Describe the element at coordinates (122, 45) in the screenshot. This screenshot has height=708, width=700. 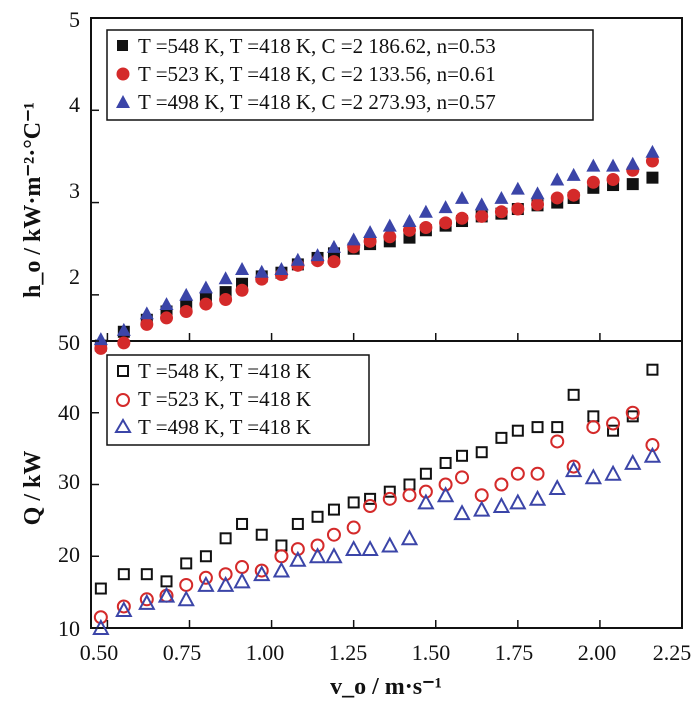
I see `legend-marker-square` at that location.